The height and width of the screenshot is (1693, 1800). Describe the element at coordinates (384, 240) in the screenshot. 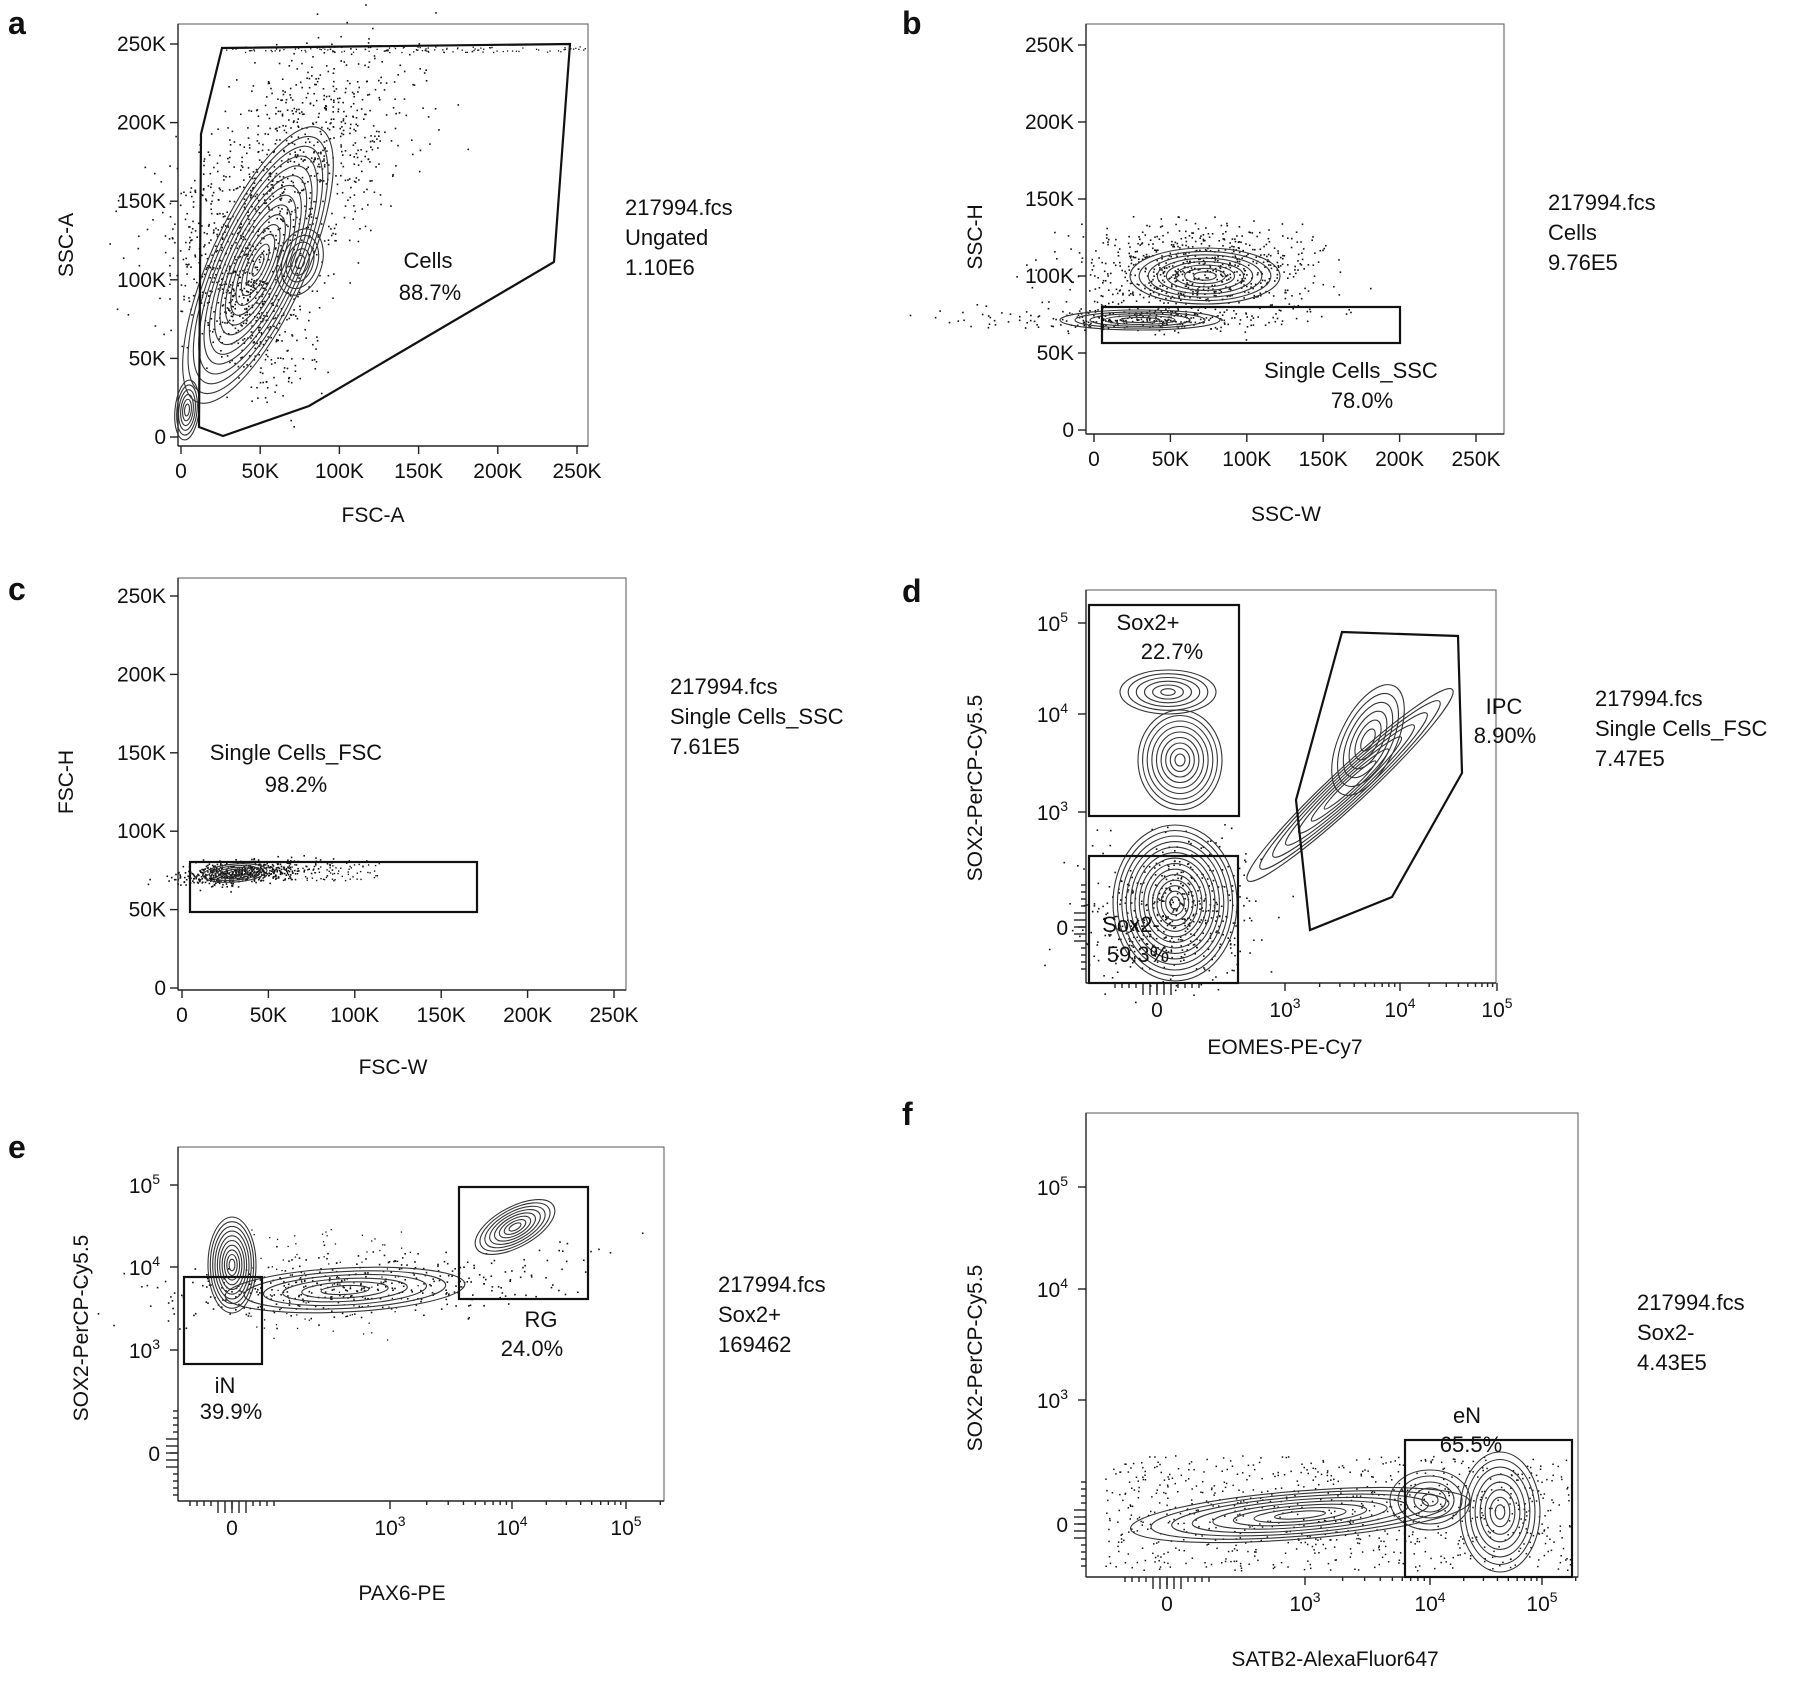

I see `gate-cells` at that location.